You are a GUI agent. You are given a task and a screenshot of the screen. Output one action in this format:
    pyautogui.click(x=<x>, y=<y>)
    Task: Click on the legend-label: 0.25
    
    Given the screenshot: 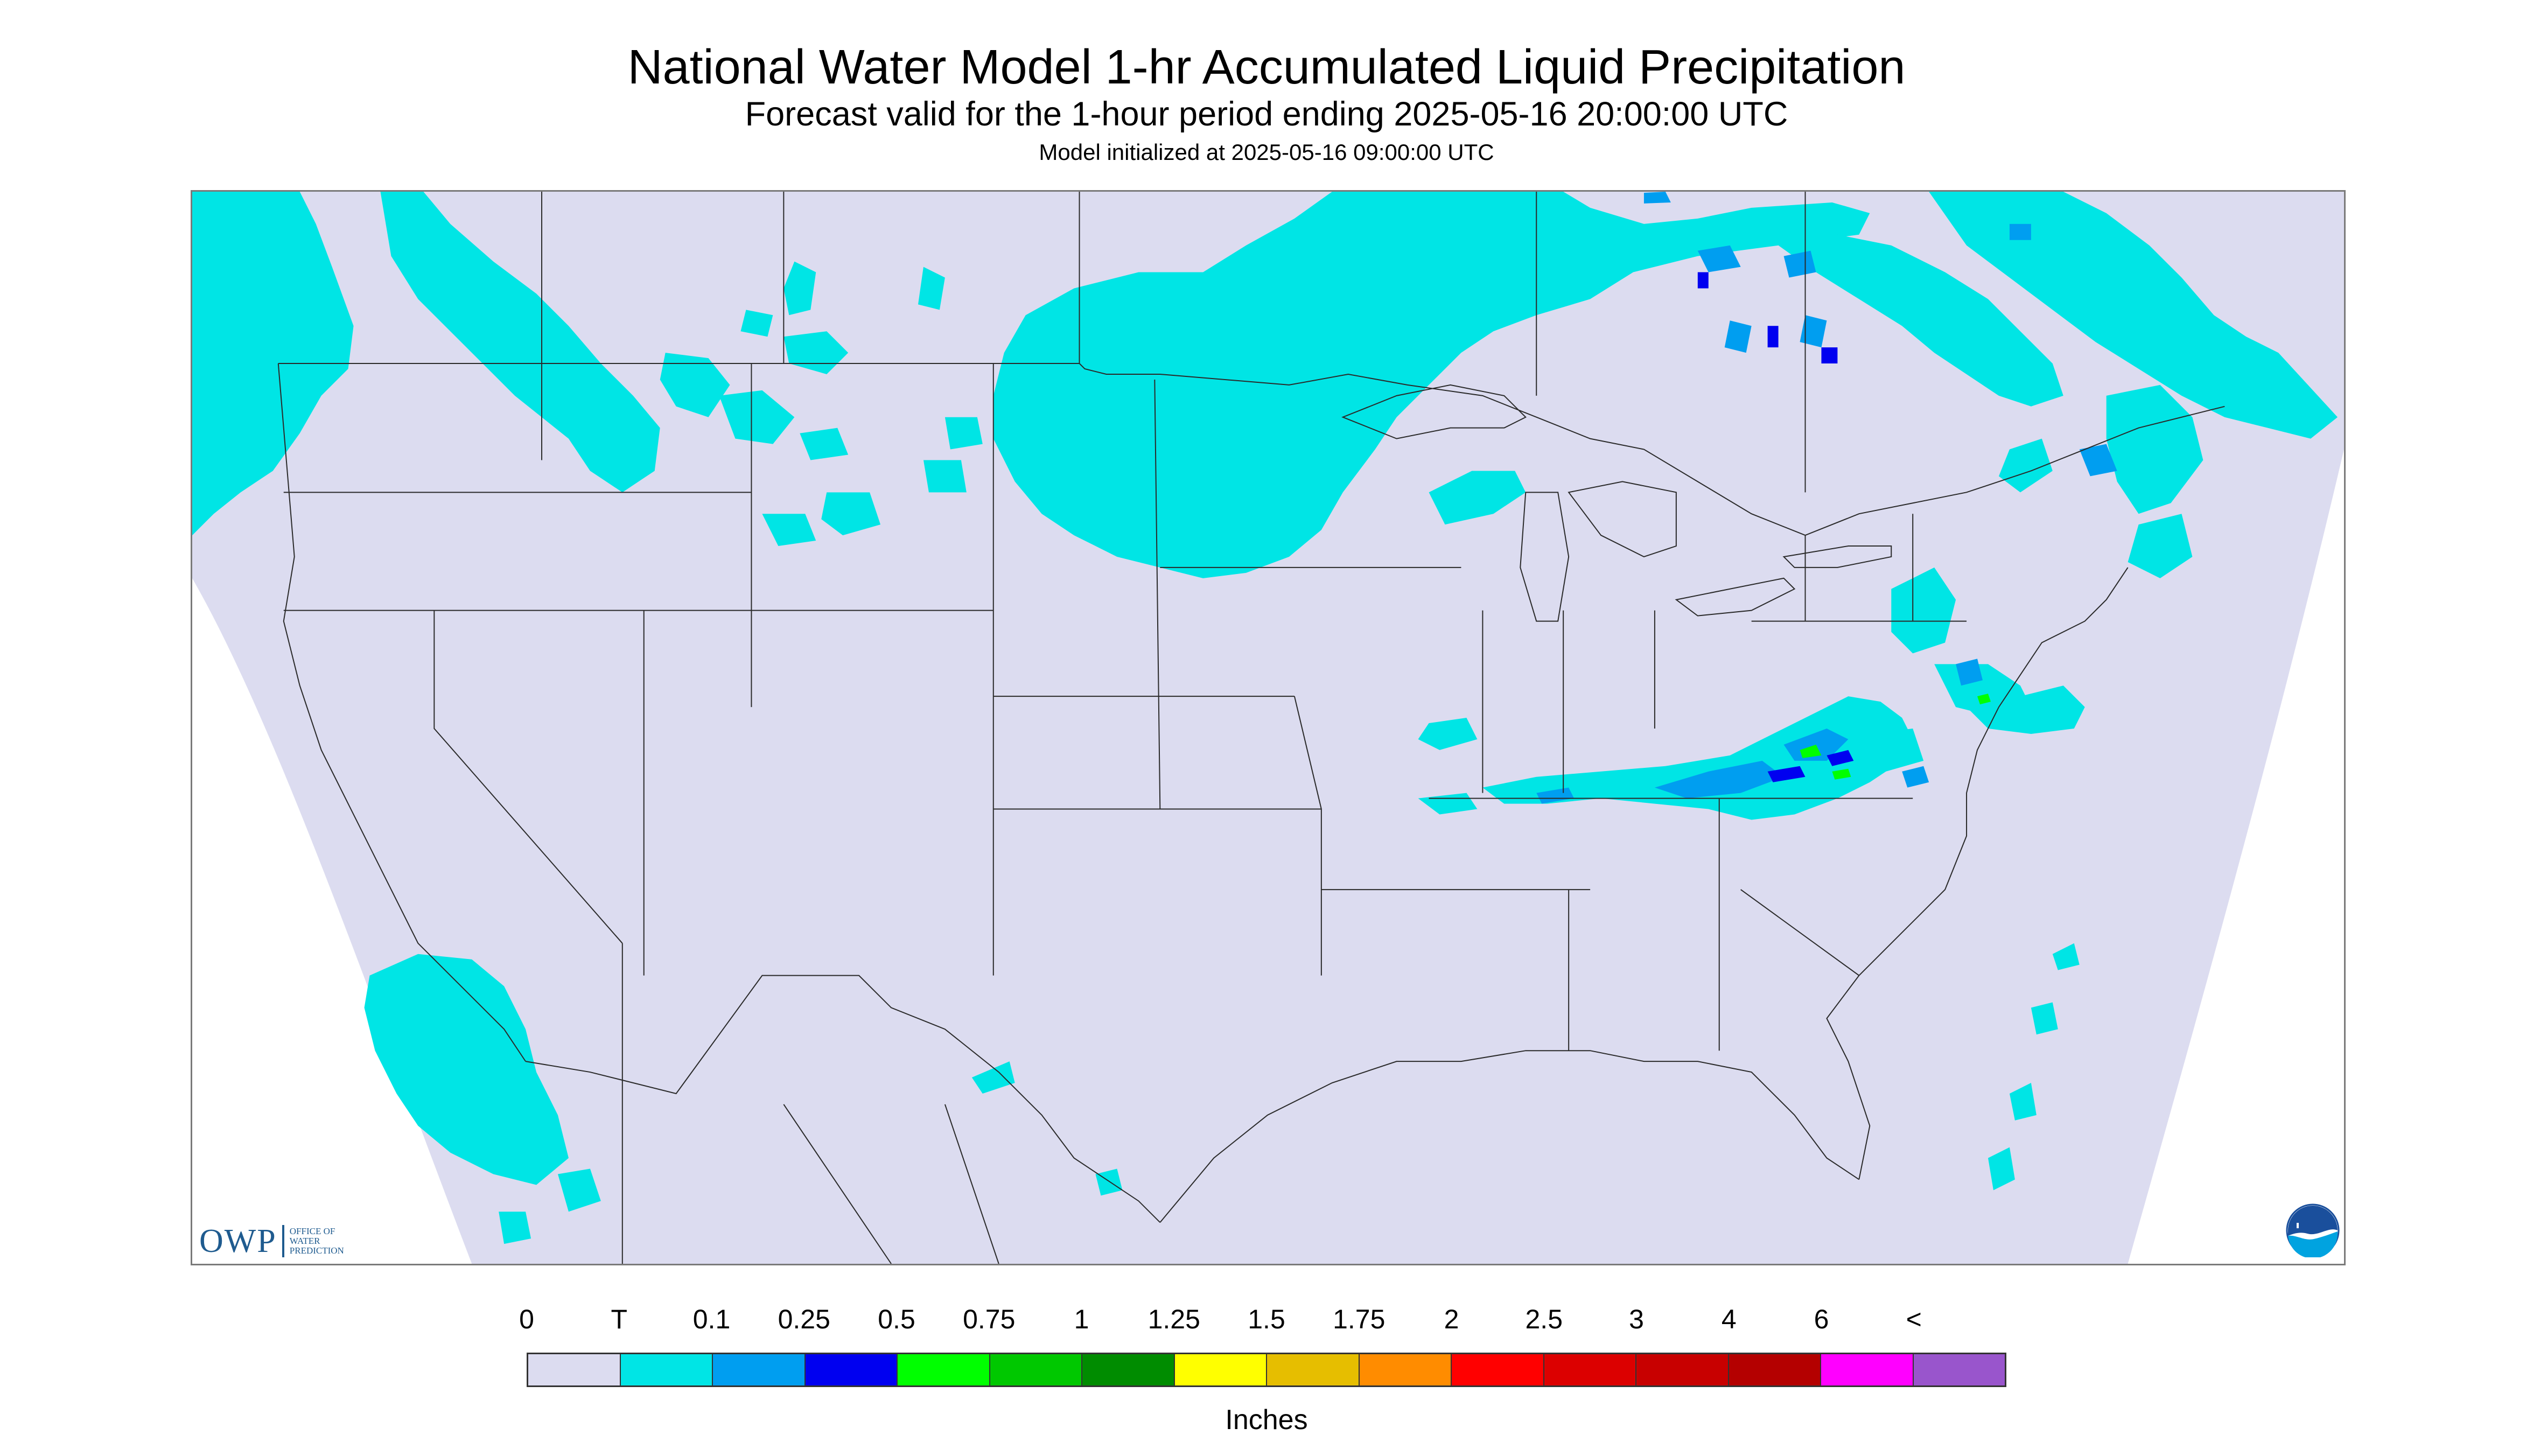 What is the action you would take?
    pyautogui.click(x=804, y=1319)
    